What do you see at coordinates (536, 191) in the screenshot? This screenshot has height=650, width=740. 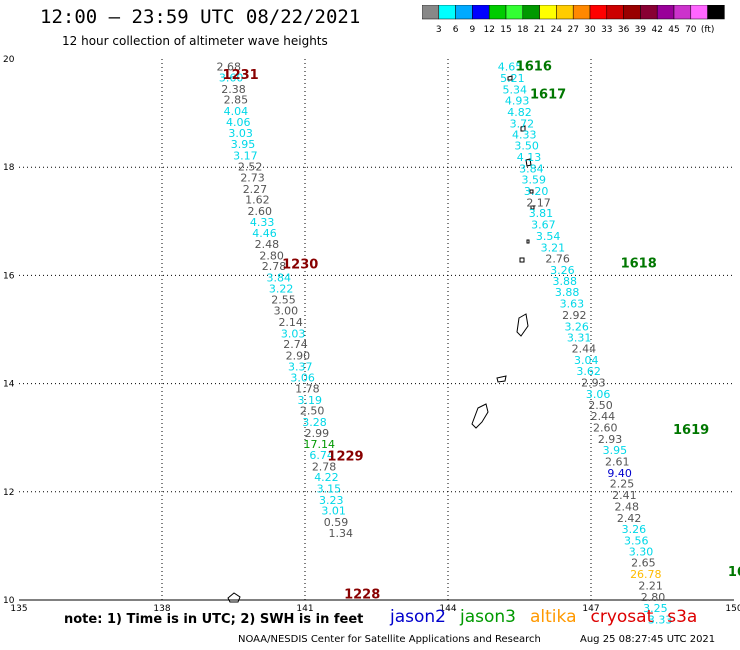 I see `wave-height-label: 3.20` at bounding box center [536, 191].